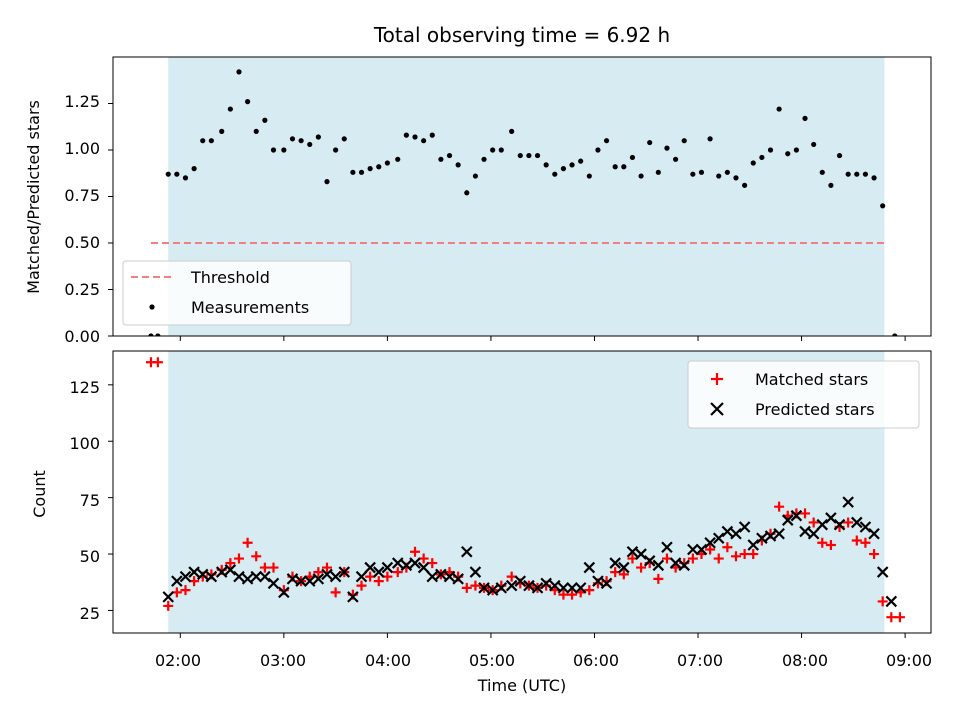 The image size is (960, 720). Describe the element at coordinates (152, 307) in the screenshot. I see `measurements-legend-swatch` at that location.